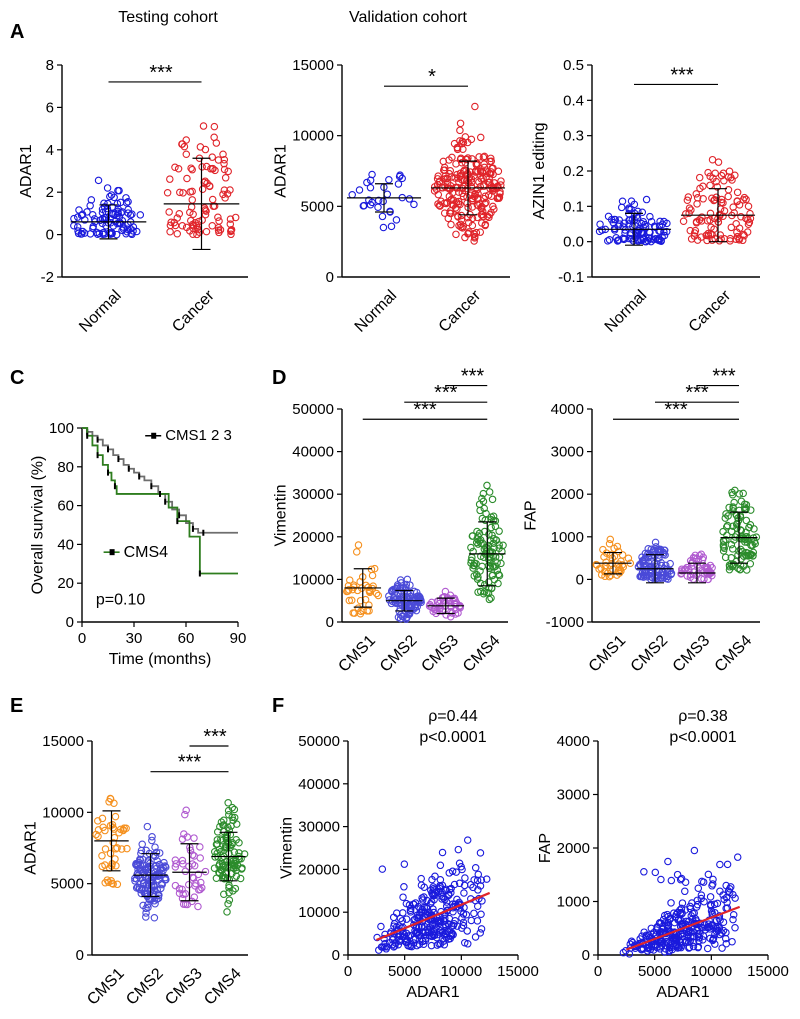 Image resolution: width=800 pixels, height=1019 pixels. What do you see at coordinates (319, 827) in the screenshot?
I see `y-tick-label: 30000` at bounding box center [319, 827].